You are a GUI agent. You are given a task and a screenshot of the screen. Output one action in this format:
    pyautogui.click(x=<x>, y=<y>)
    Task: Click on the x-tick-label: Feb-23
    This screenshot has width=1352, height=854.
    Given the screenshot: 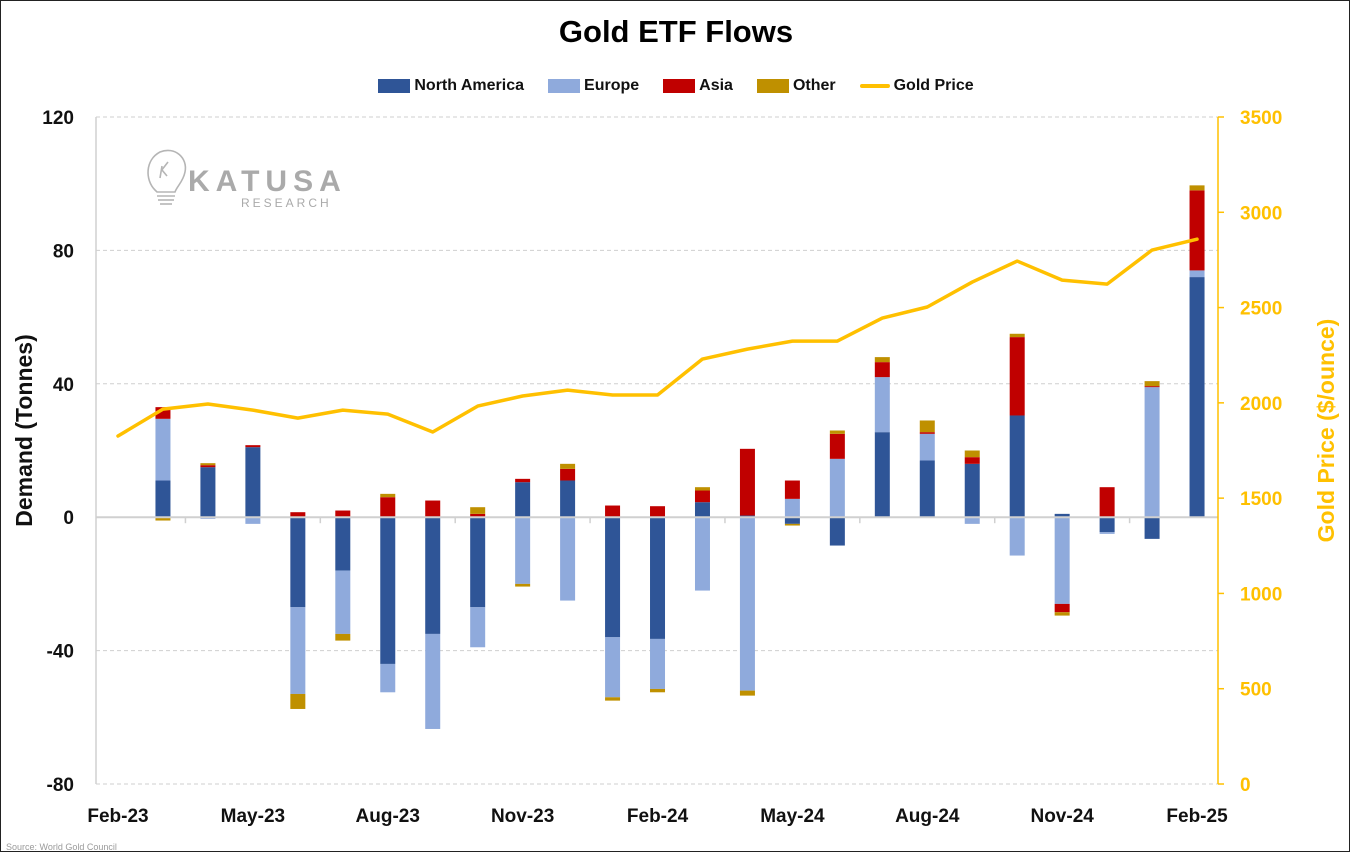 What is the action you would take?
    pyautogui.click(x=117, y=816)
    